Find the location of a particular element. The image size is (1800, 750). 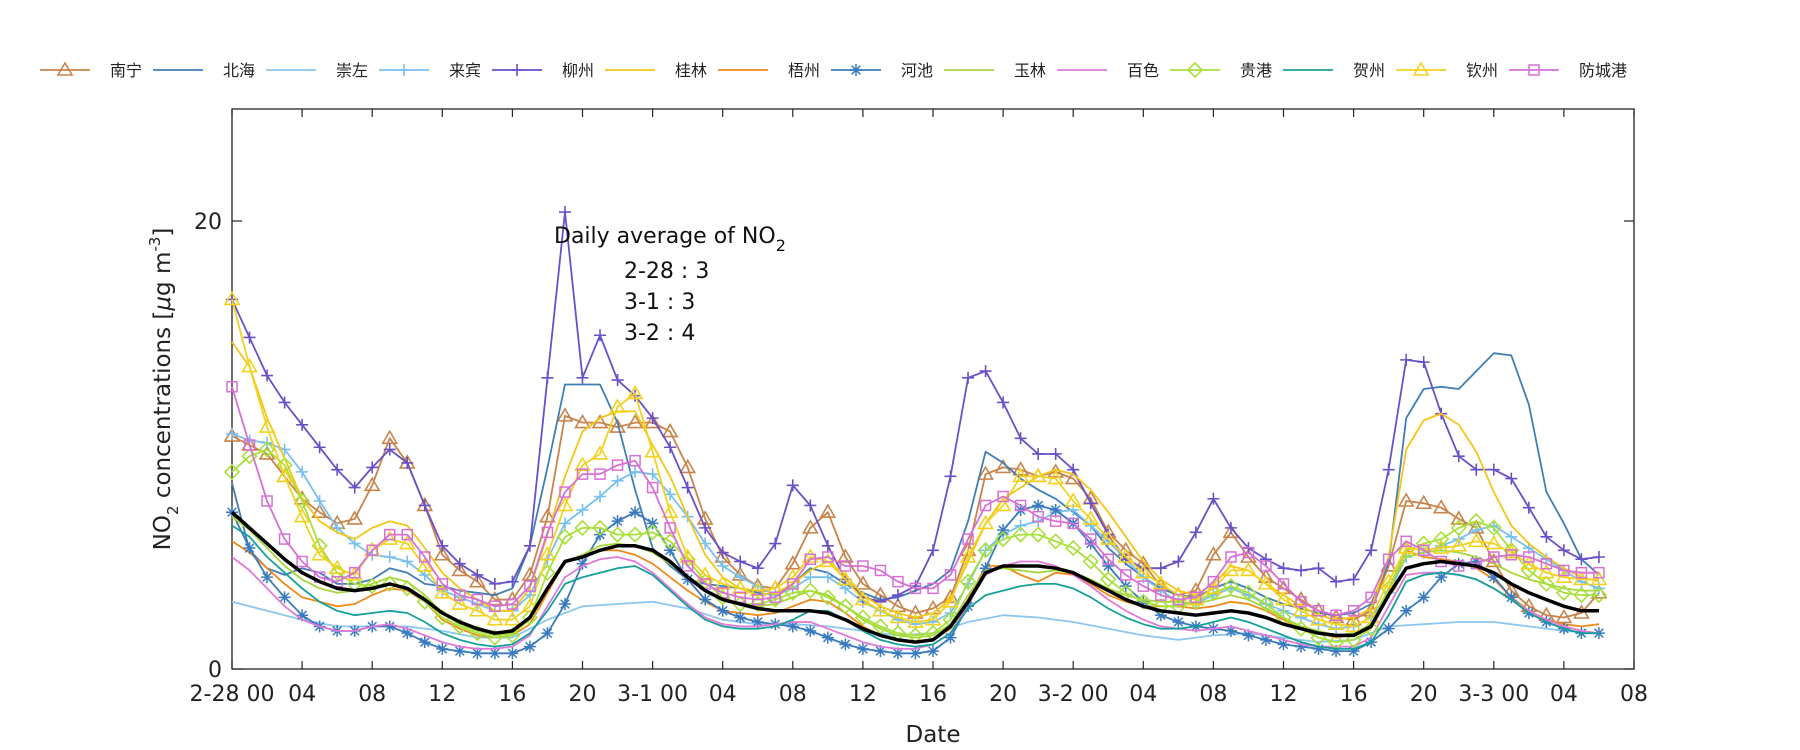

x-tick-label: 20 is located at coordinates (583, 694).